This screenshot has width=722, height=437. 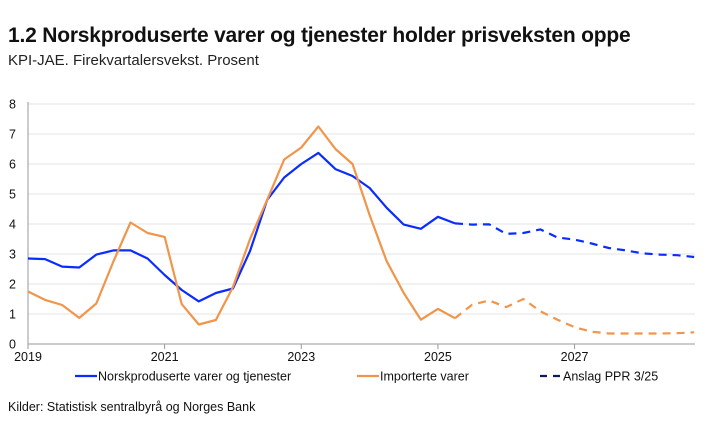 What do you see at coordinates (12, 315) in the screenshot?
I see `y-tick-label: 1` at bounding box center [12, 315].